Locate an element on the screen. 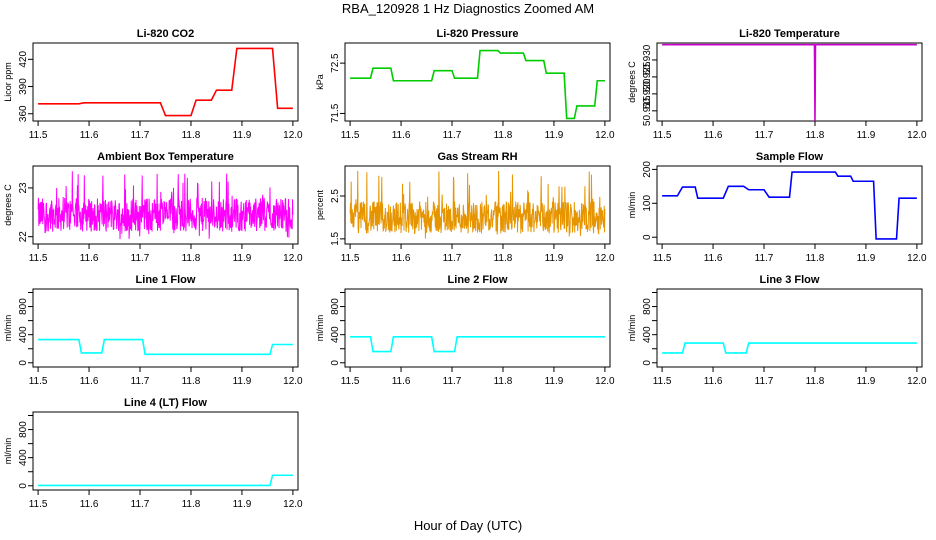  panel-title: Line 4 (LT) Flow is located at coordinates (165, 403).